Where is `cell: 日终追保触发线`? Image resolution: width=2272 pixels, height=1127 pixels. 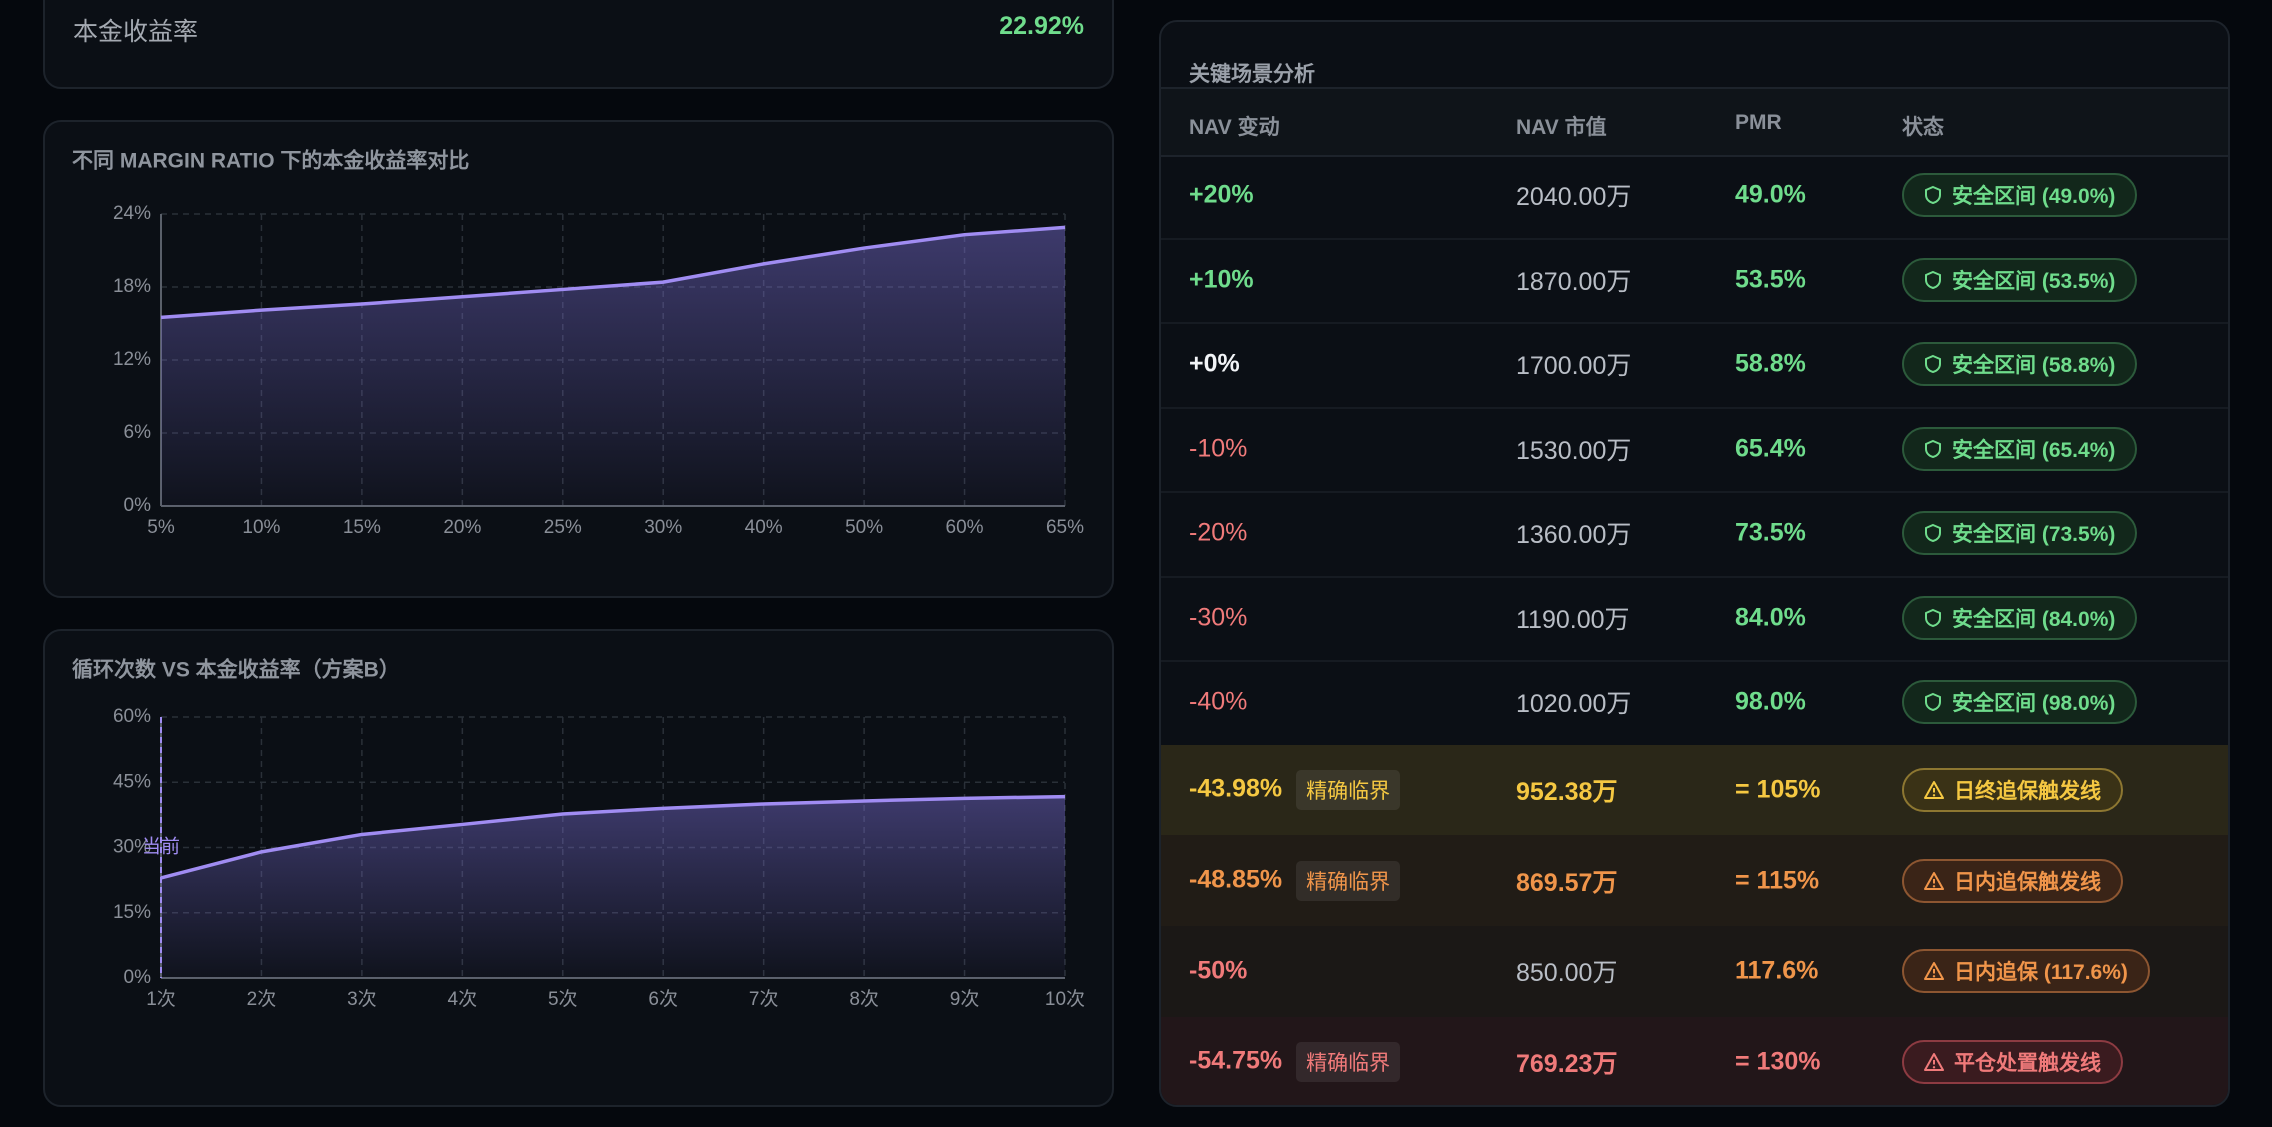 cell: 日终追保触发线 is located at coordinates (2012, 789).